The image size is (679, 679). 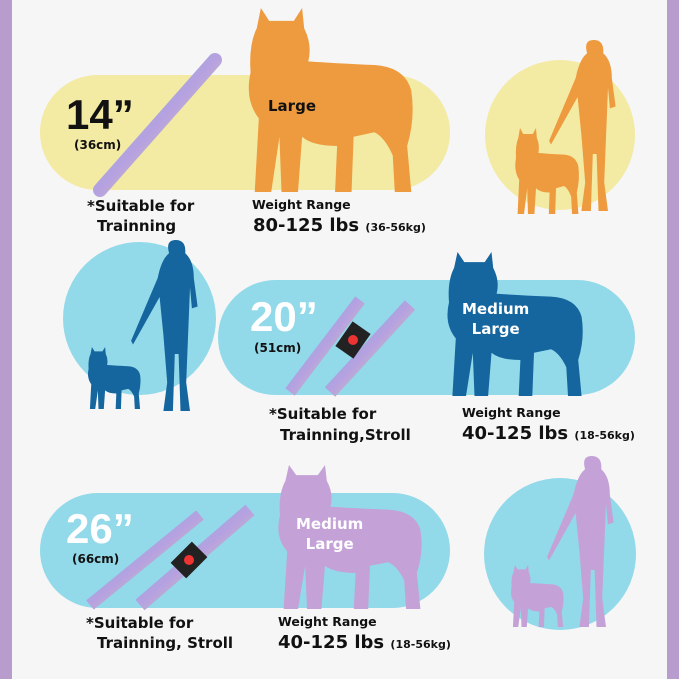 What do you see at coordinates (284, 316) in the screenshot?
I see `length-20: 20”` at bounding box center [284, 316].